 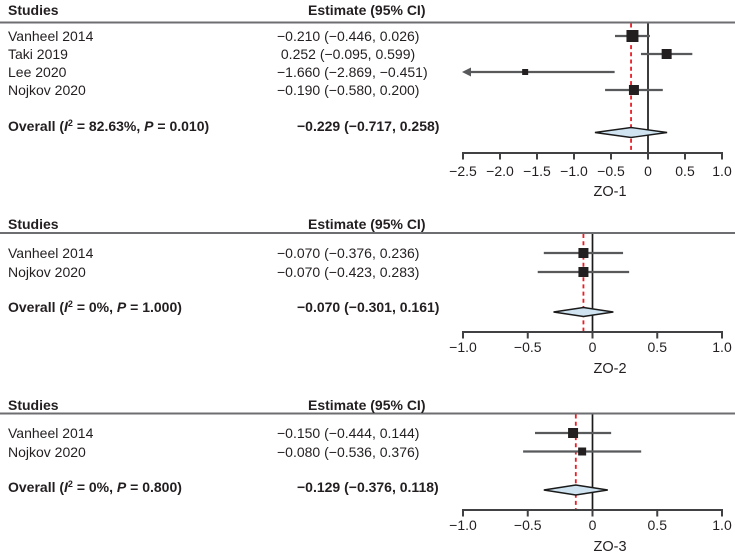 I want to click on overall-label: Overall (I2 = 0%, P = 0.800), so click(x=95, y=487).